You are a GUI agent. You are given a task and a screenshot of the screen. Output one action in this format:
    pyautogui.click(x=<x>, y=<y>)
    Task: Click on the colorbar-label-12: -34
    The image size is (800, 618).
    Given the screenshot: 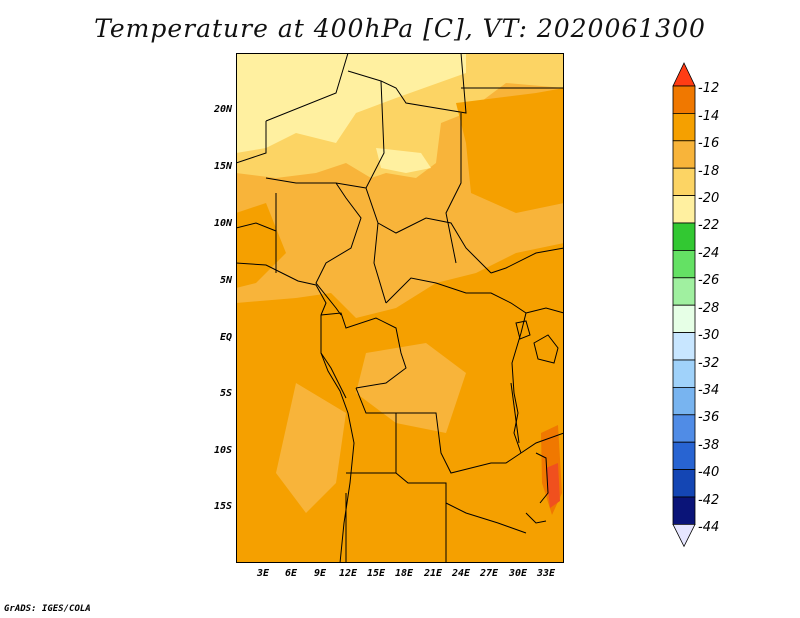 What is the action you would take?
    pyautogui.click(x=709, y=390)
    